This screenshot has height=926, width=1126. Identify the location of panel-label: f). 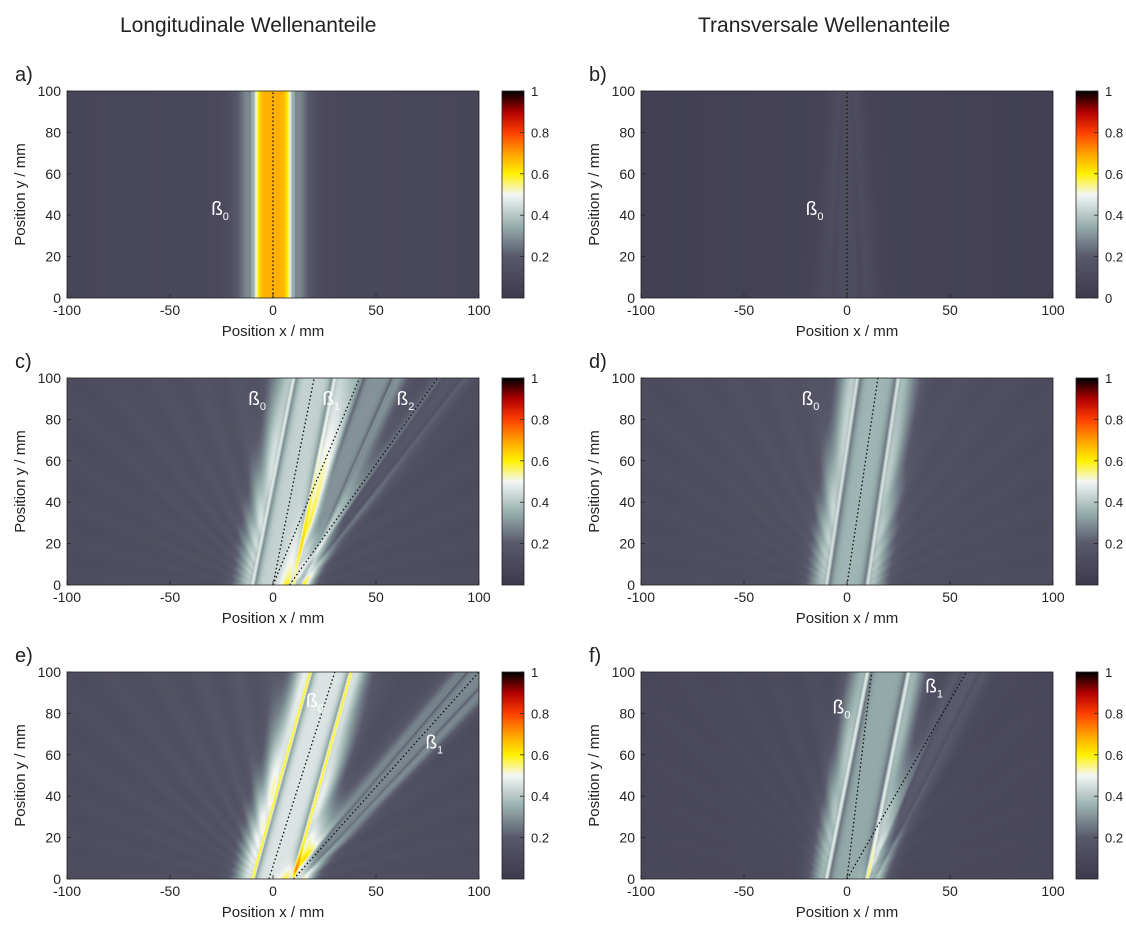
(595, 656).